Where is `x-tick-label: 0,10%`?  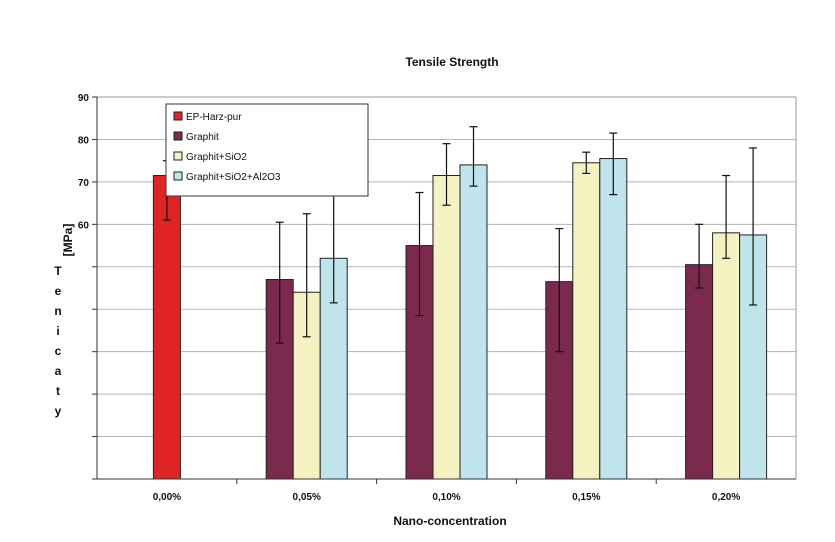 x-tick-label: 0,10% is located at coordinates (446, 497).